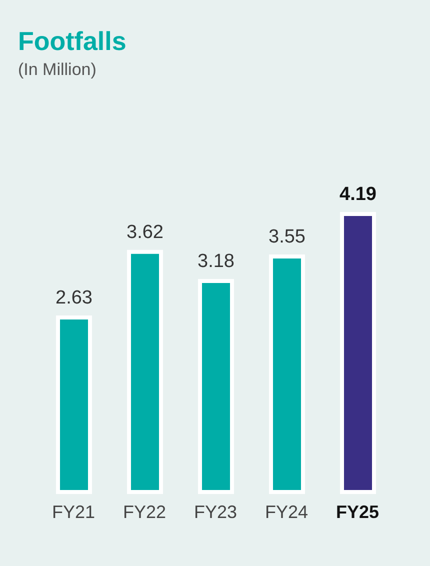 The width and height of the screenshot is (430, 566). I want to click on data-label: 3.18, so click(216, 261).